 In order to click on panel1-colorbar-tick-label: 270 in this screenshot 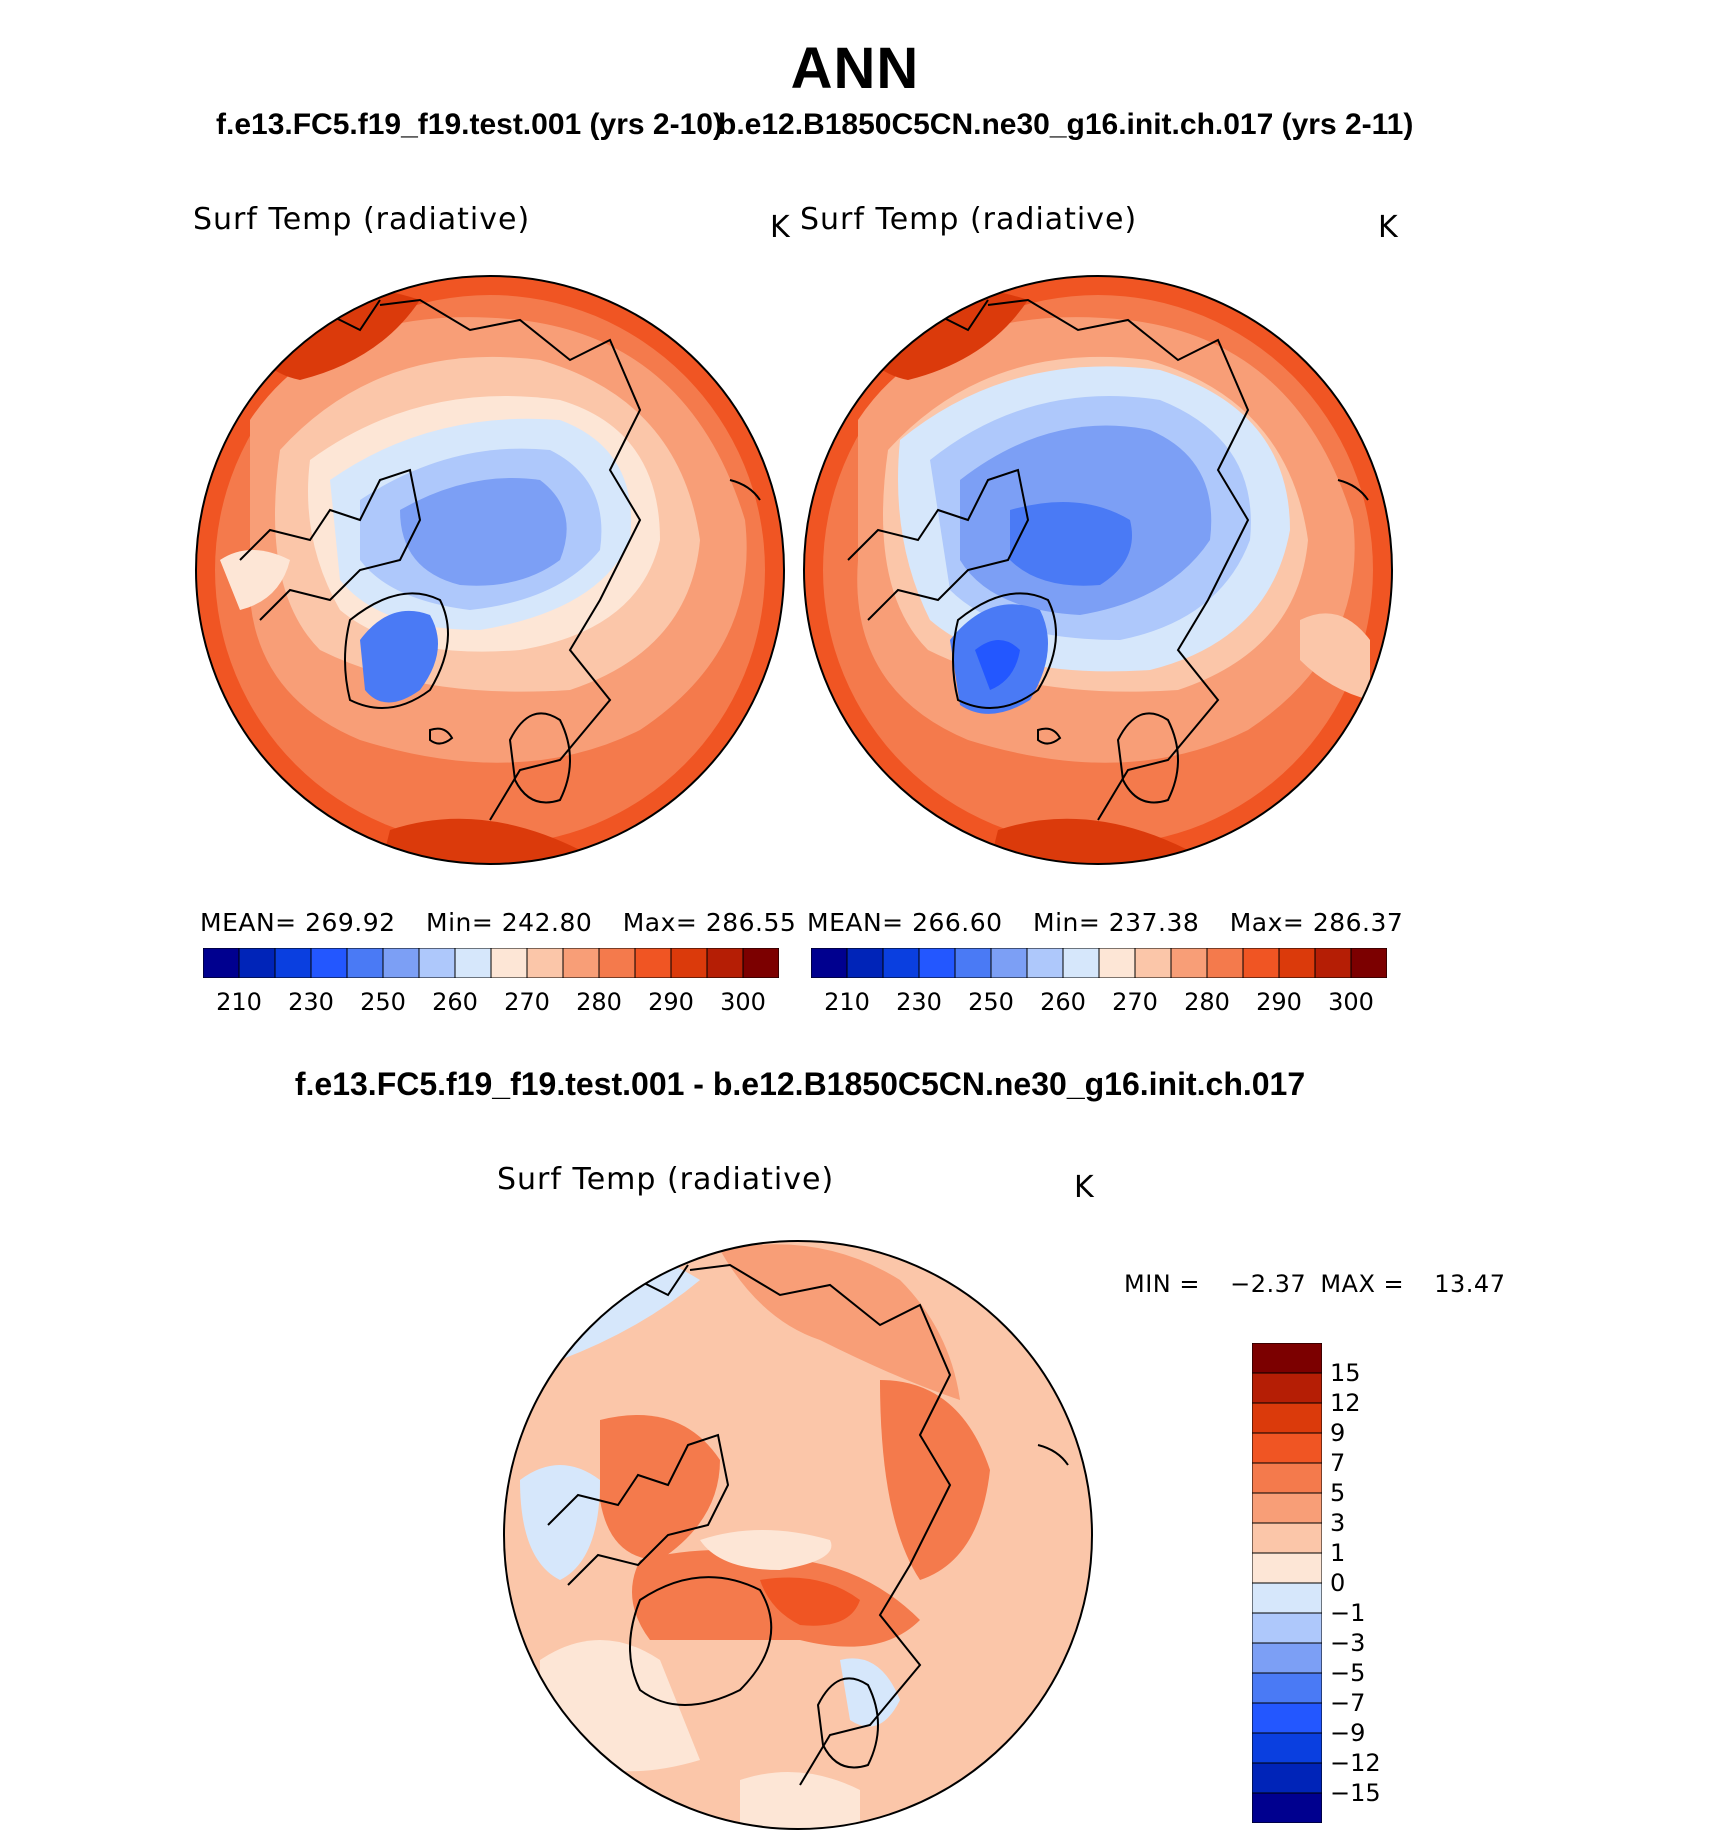, I will do `click(527, 1002)`.